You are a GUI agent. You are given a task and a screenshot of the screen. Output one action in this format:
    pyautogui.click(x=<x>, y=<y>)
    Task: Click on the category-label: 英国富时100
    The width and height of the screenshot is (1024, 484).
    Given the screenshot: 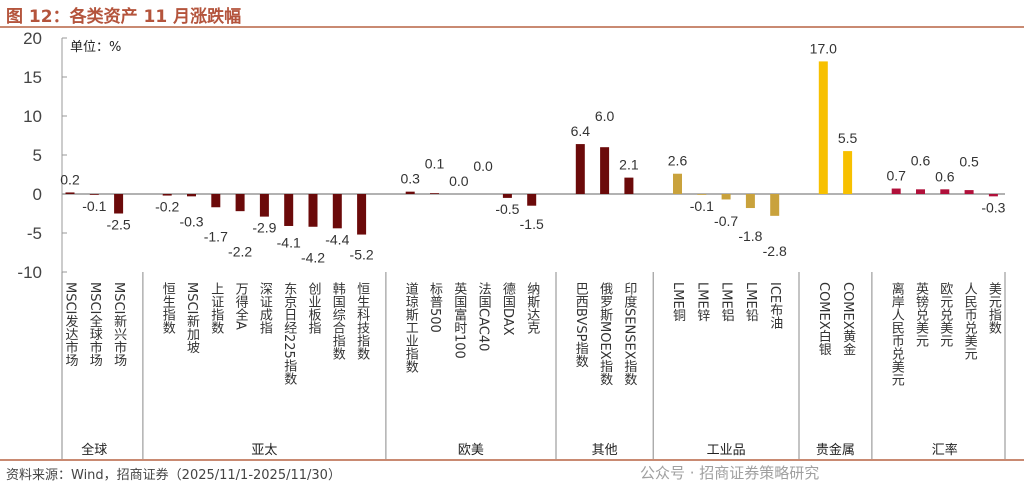 What is the action you would take?
    pyautogui.click(x=459, y=320)
    